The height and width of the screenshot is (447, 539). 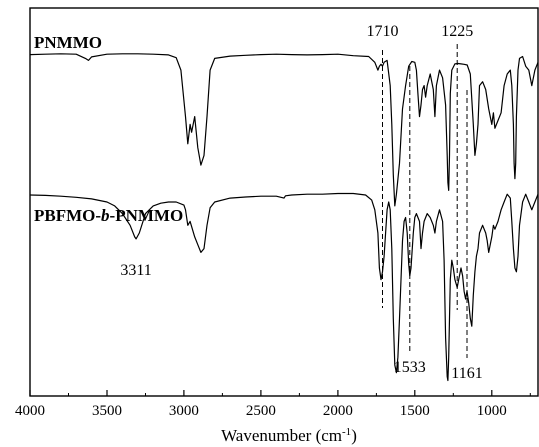 What do you see at coordinates (107, 411) in the screenshot?
I see `x-tick-label-3500: 3500` at bounding box center [107, 411].